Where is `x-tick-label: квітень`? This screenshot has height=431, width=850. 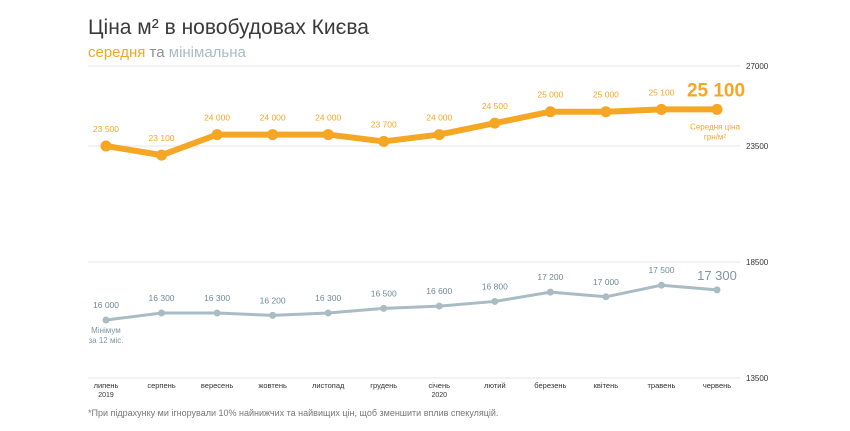
x-tick-label: квітень is located at coordinates (606, 385).